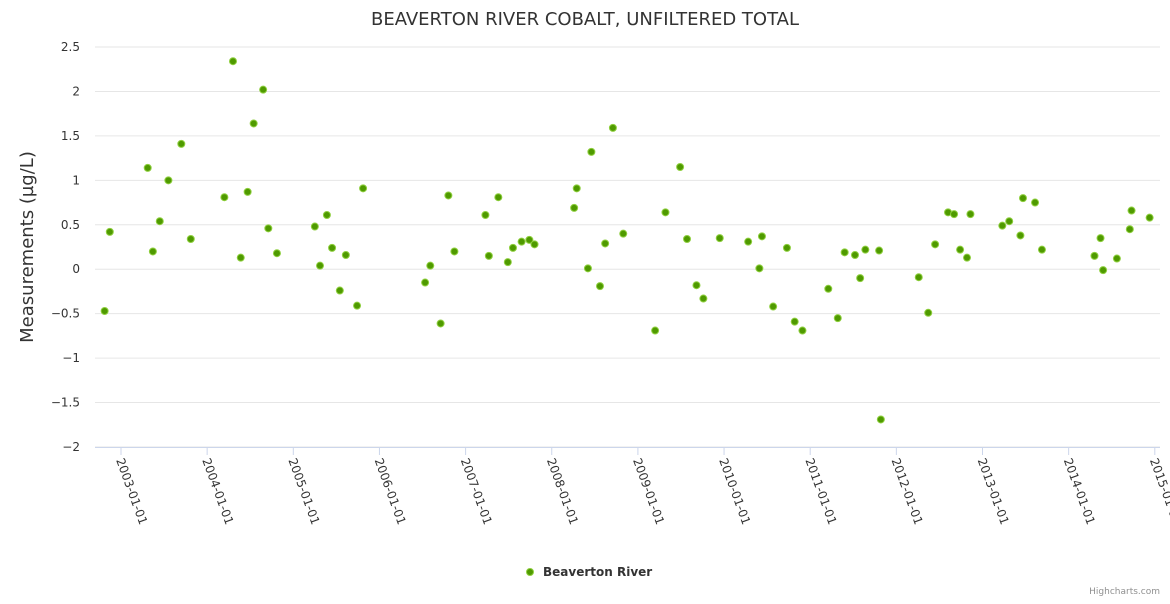 The width and height of the screenshot is (1170, 604). What do you see at coordinates (585, 19) in the screenshot?
I see `chart-title: BEAVERTON RIVER COBALT, UNFILTERED TOTAL` at bounding box center [585, 19].